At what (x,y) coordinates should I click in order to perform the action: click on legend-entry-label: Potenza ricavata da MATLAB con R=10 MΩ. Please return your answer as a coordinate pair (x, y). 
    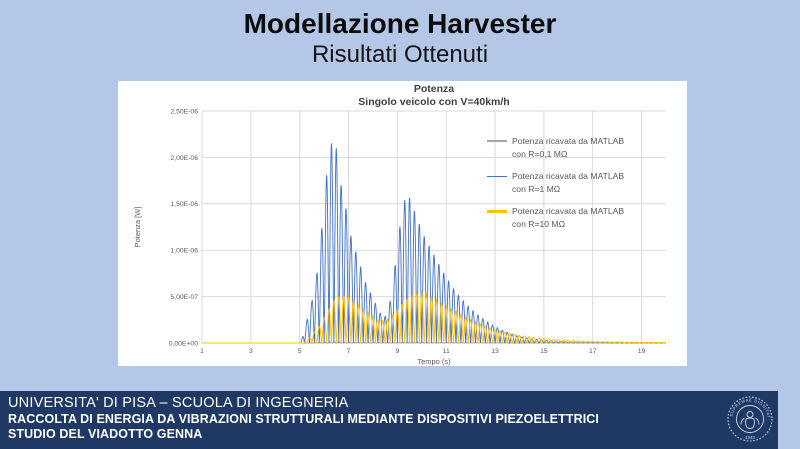
    Looking at the image, I should click on (568, 218).